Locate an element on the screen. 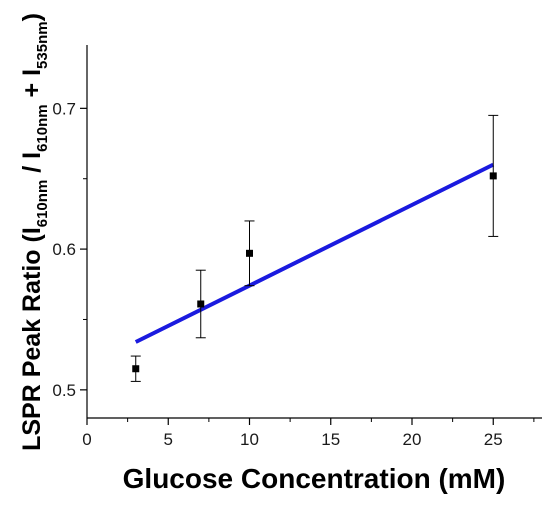 The image size is (550, 508). y-tick-label: 0.7 is located at coordinates (64, 108).